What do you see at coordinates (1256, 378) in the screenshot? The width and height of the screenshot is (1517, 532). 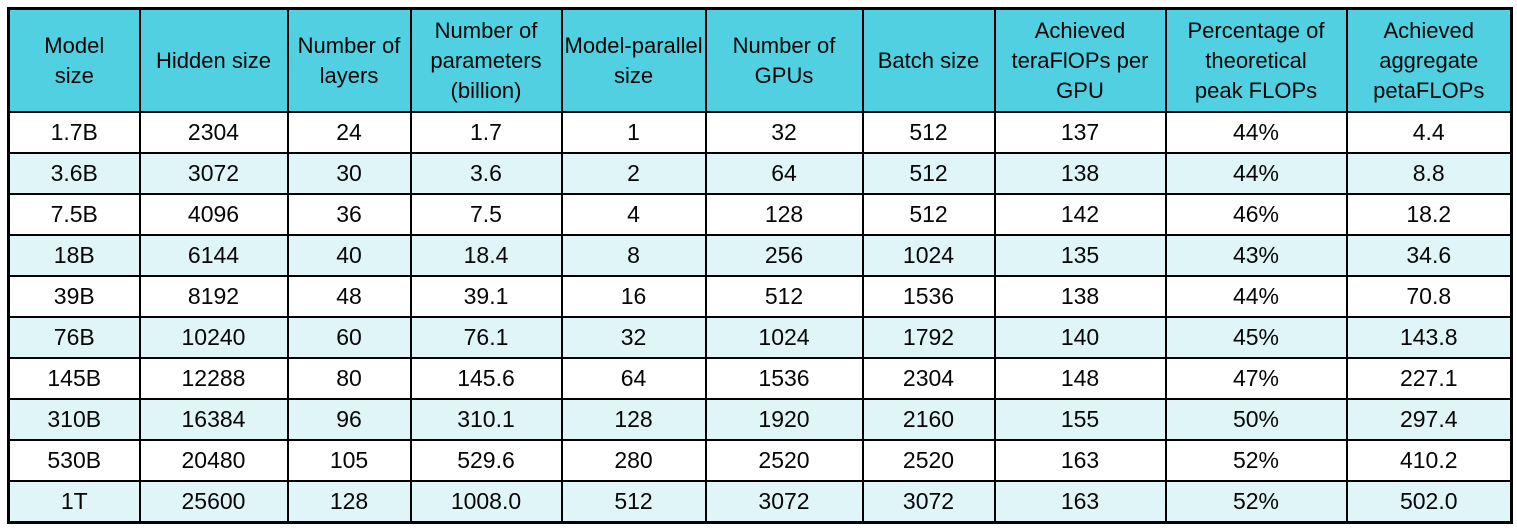 I see `cell: 47%` at bounding box center [1256, 378].